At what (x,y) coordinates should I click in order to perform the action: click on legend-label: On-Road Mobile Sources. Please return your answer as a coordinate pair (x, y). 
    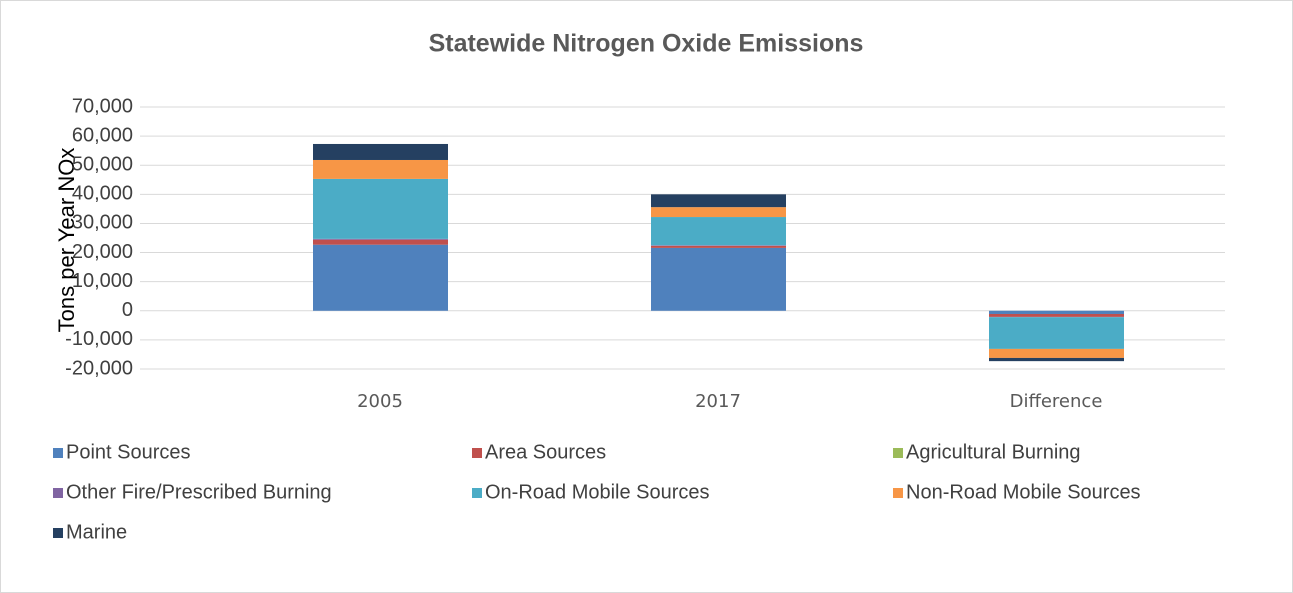
    Looking at the image, I should click on (597, 492).